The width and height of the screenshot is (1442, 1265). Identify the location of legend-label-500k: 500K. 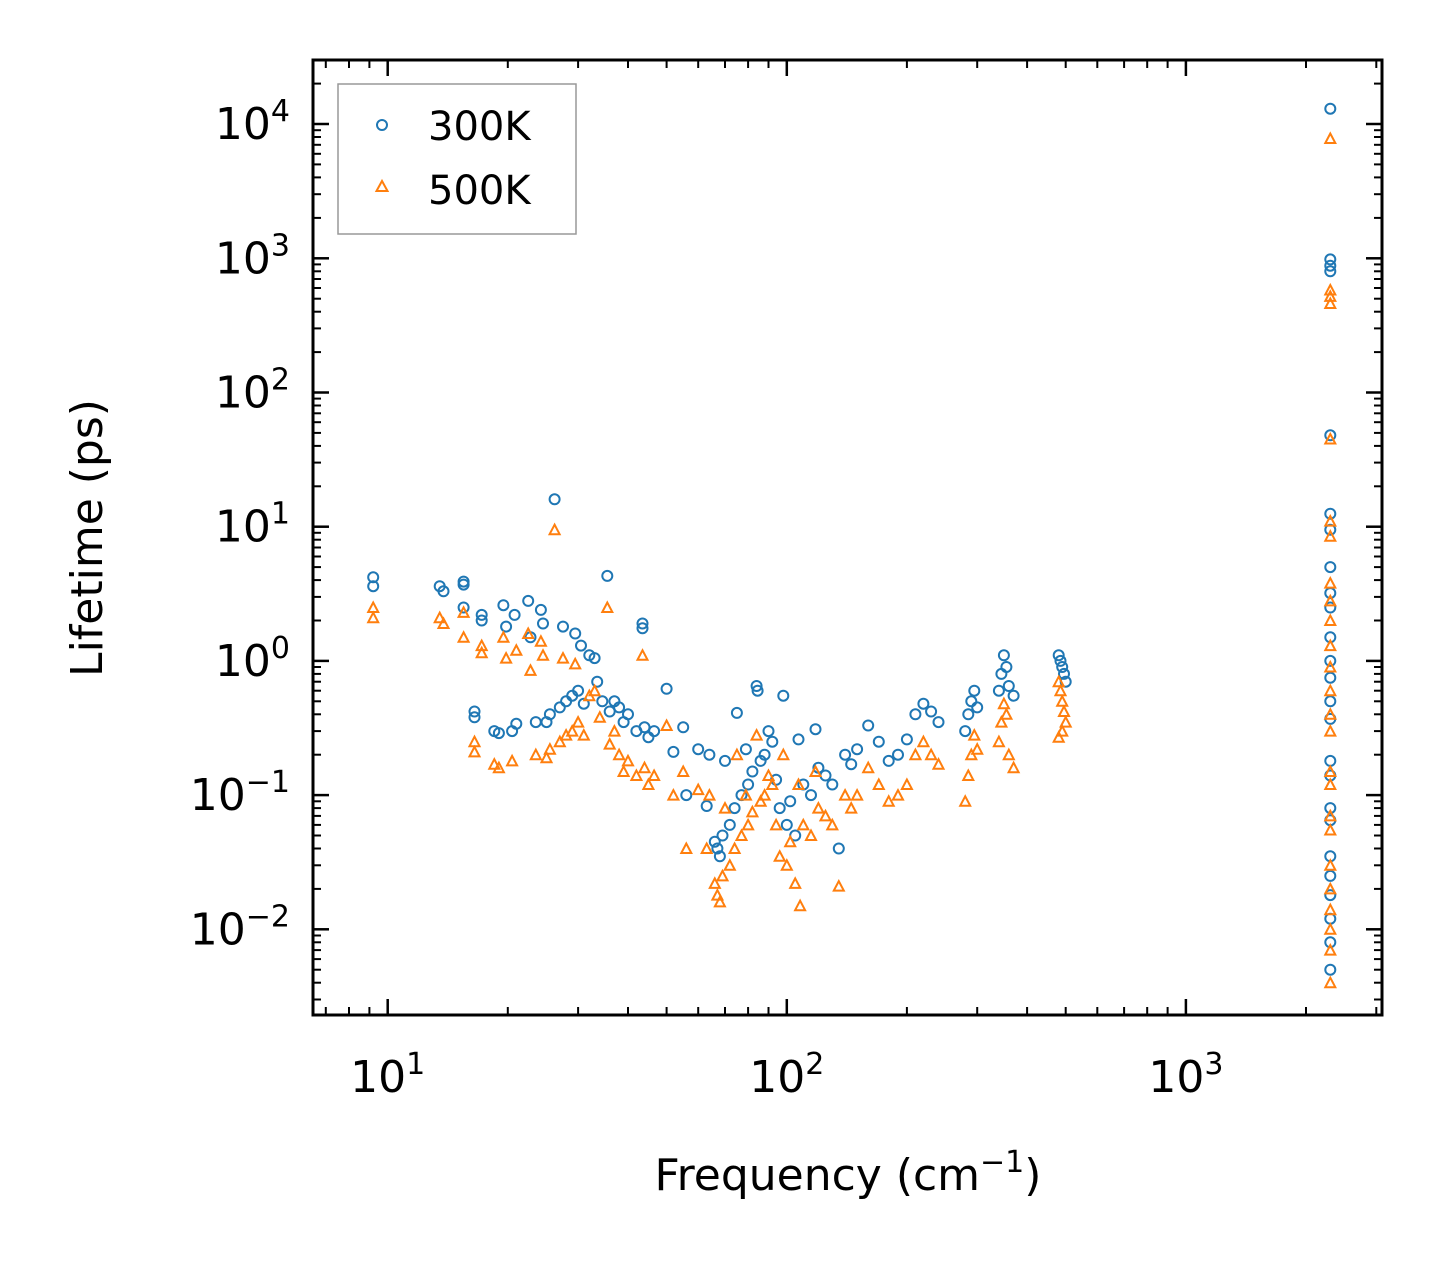
(480, 191).